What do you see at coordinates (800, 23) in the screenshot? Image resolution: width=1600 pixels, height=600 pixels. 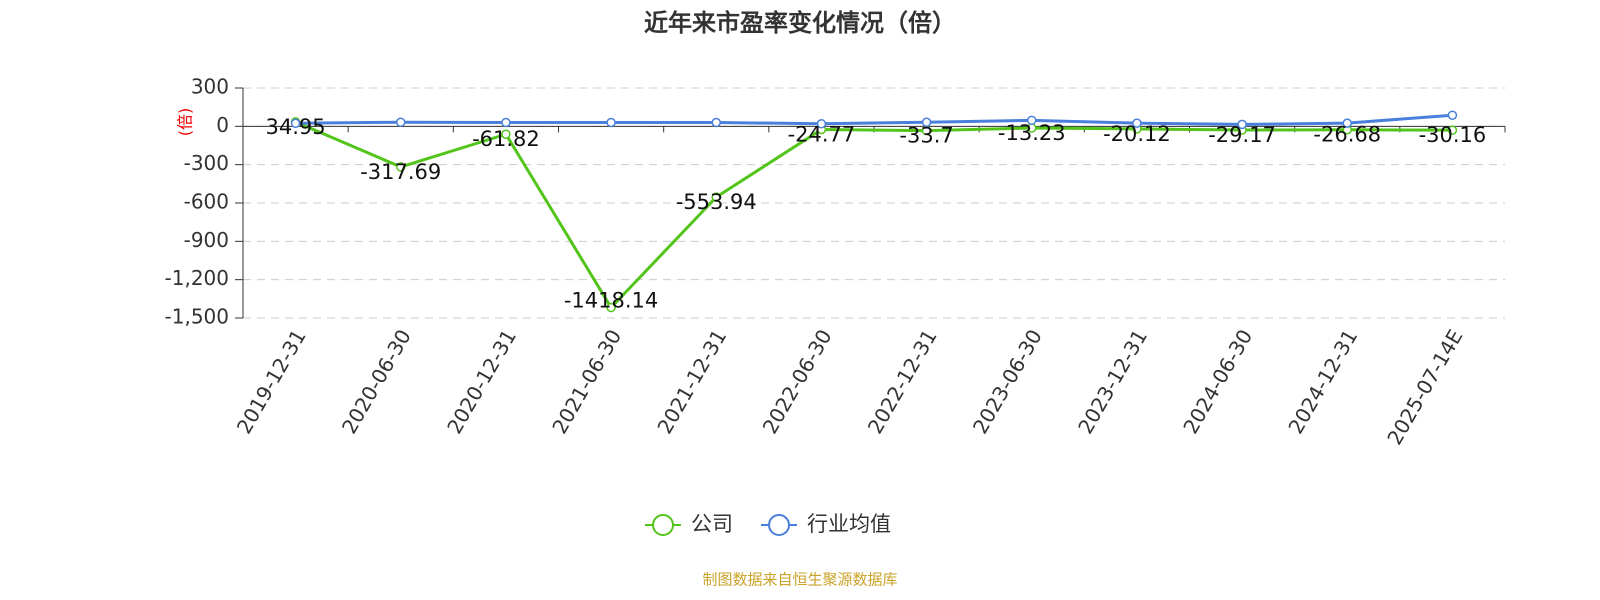 I see `chart-title: 近年来市盈率变化情况（倍）` at bounding box center [800, 23].